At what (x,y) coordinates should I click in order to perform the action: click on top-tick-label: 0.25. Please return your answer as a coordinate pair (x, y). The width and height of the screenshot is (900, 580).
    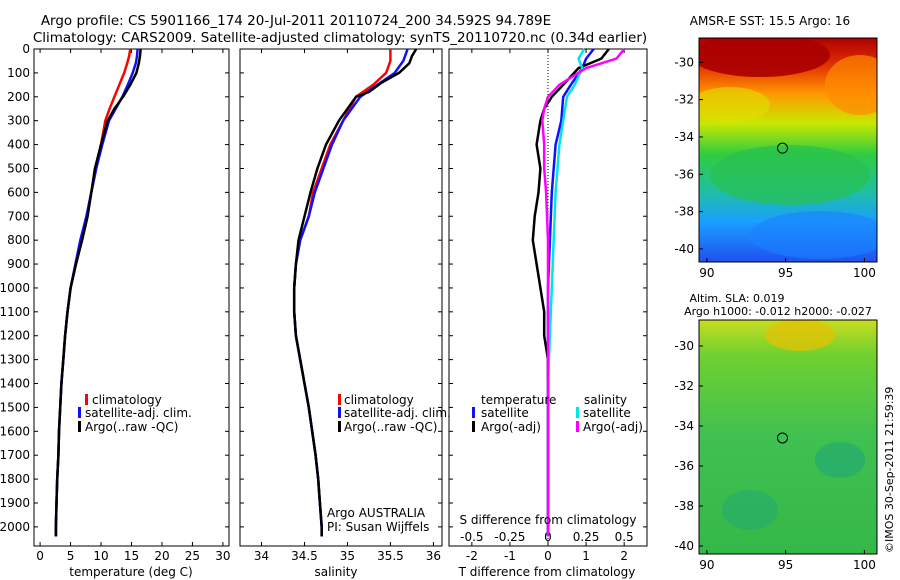
    Looking at the image, I should click on (586, 537).